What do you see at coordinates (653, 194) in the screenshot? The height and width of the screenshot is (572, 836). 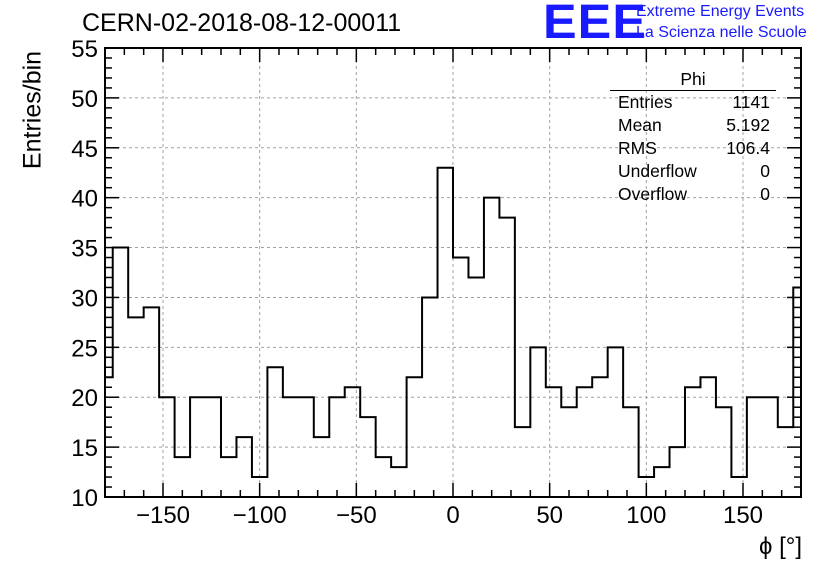 I see `stats-label: Overflow` at bounding box center [653, 194].